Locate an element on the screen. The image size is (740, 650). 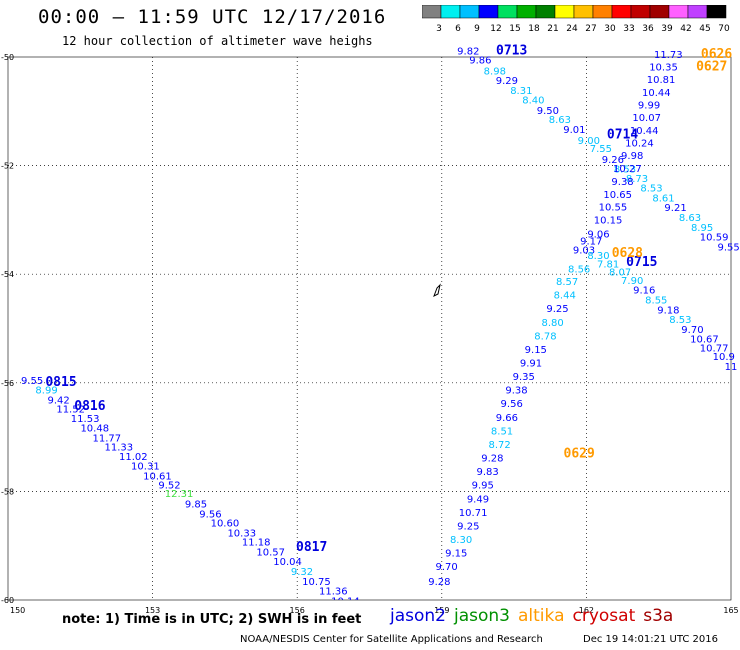
swh-label: 8.72 is located at coordinates (500, 445).